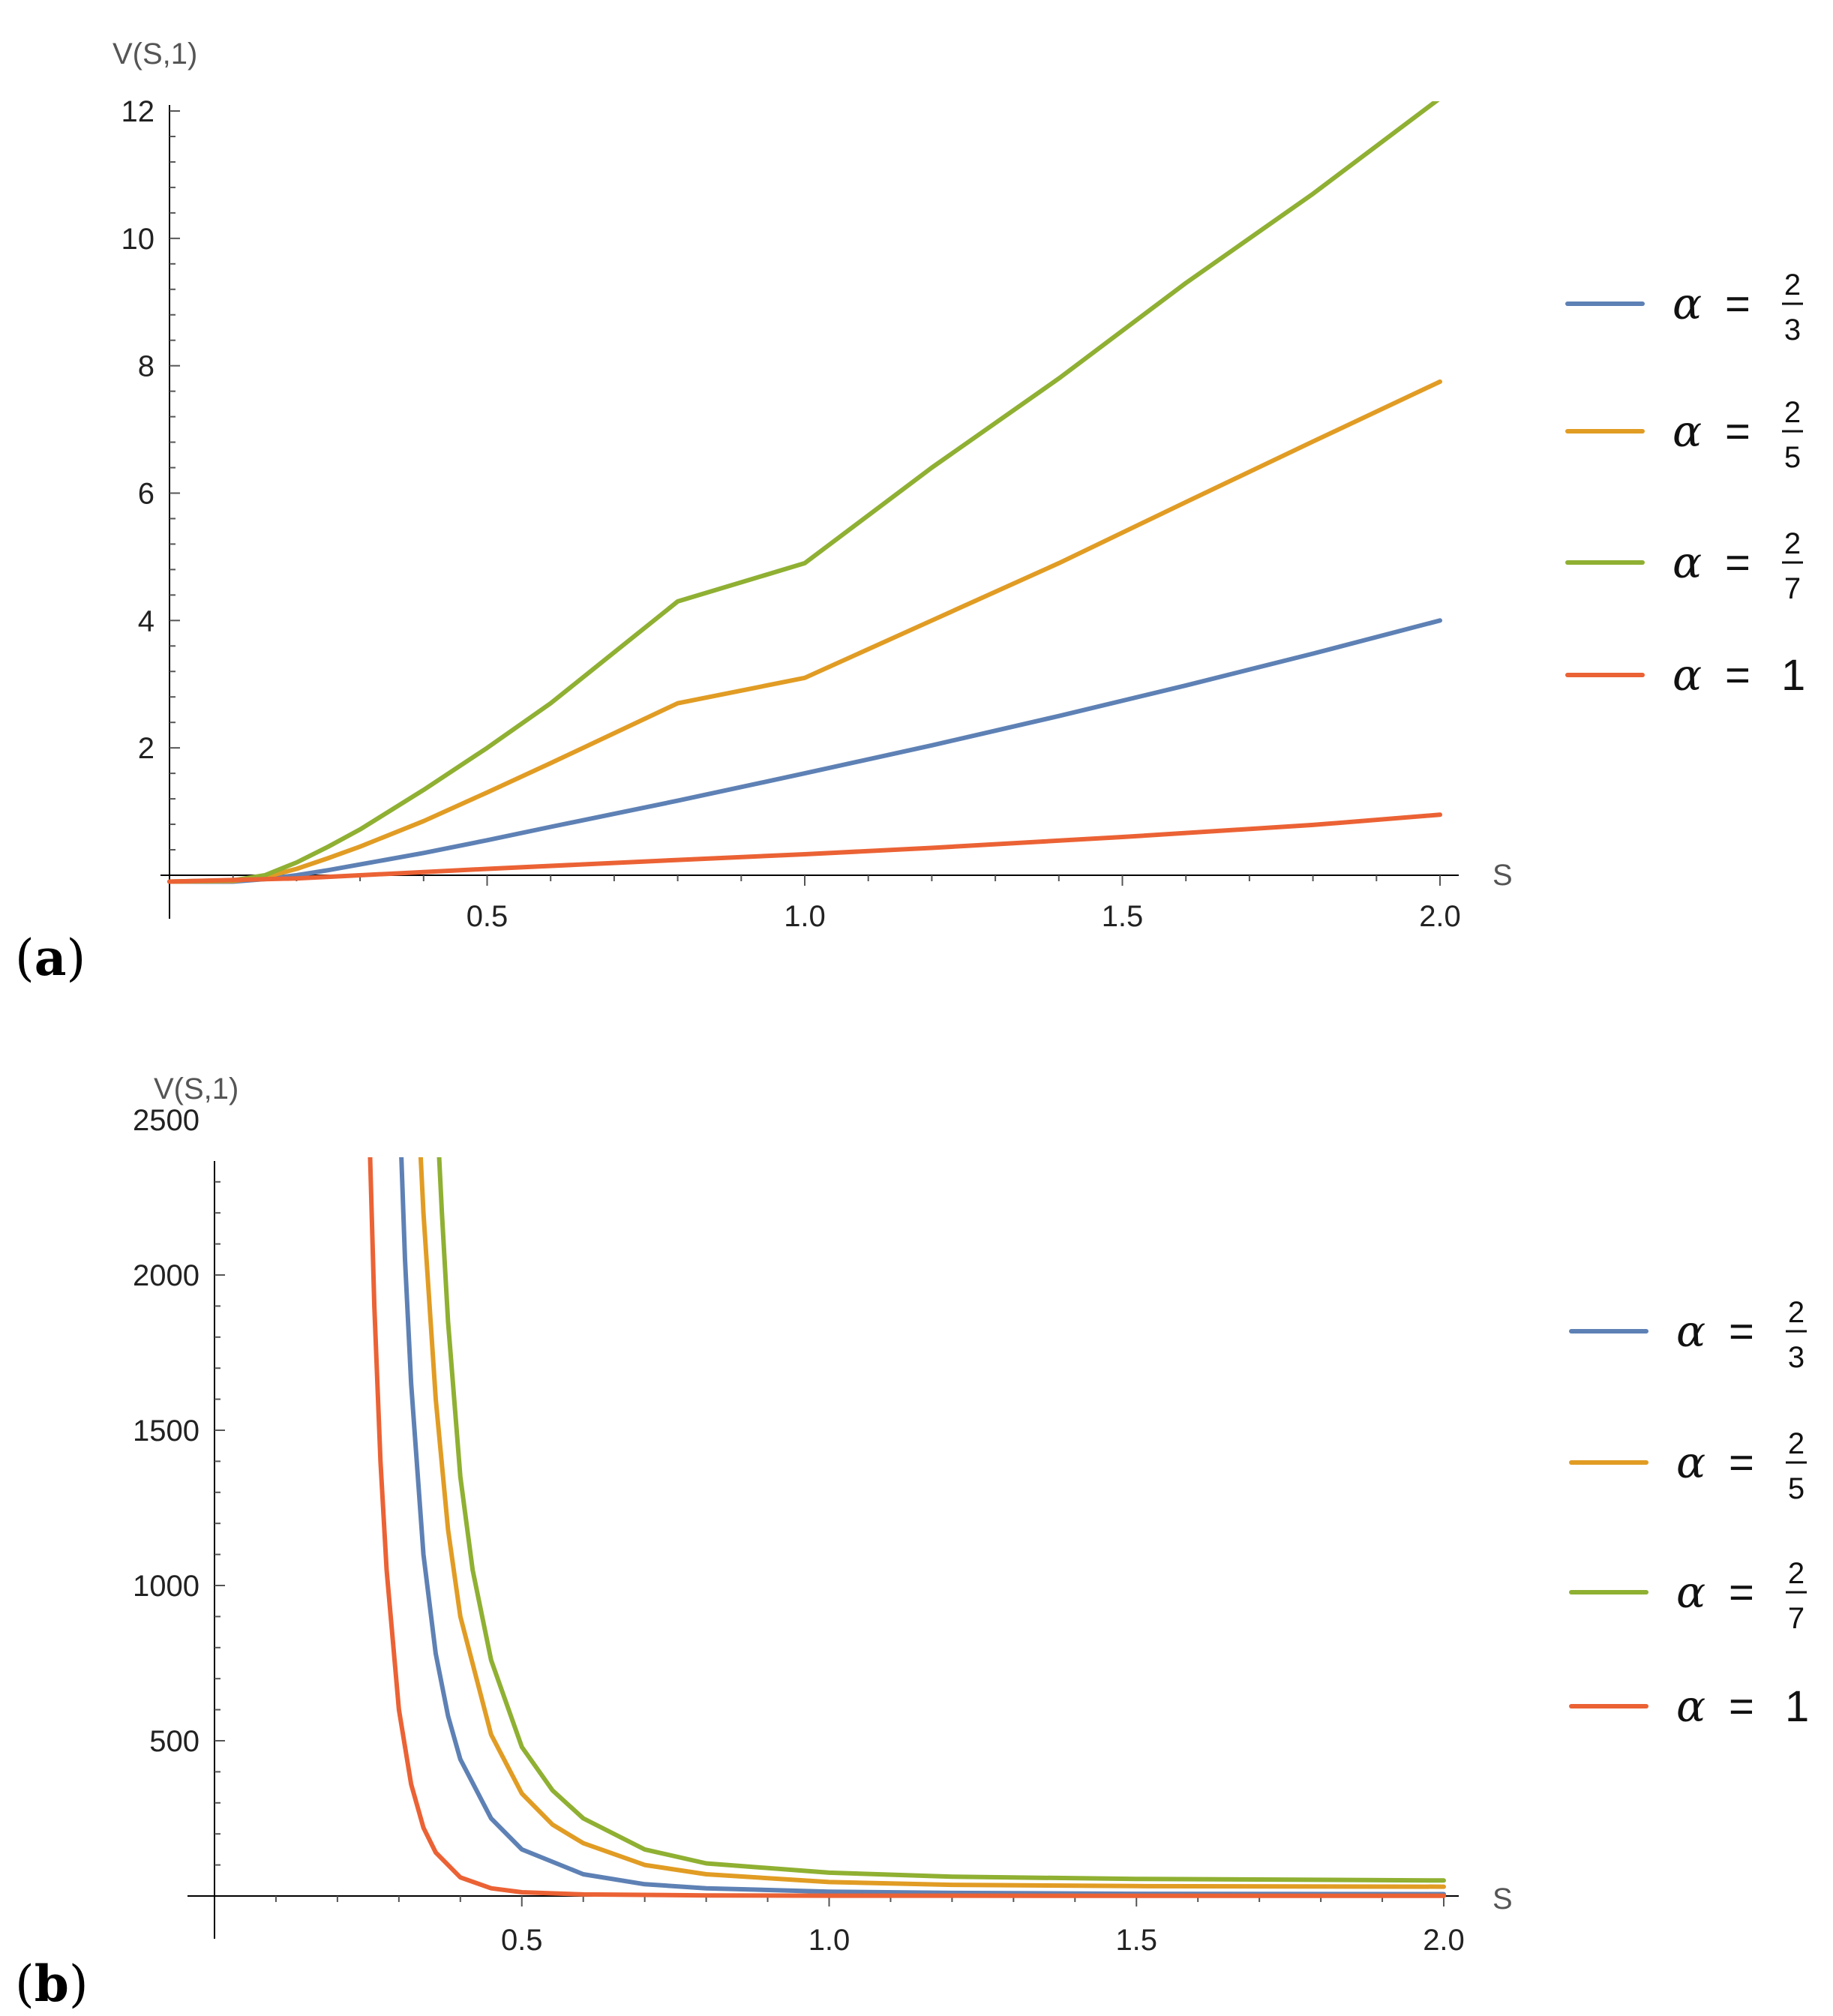 This screenshot has width=1833, height=2016. Describe the element at coordinates (146, 494) in the screenshot. I see `y-tick-label: 6` at that location.